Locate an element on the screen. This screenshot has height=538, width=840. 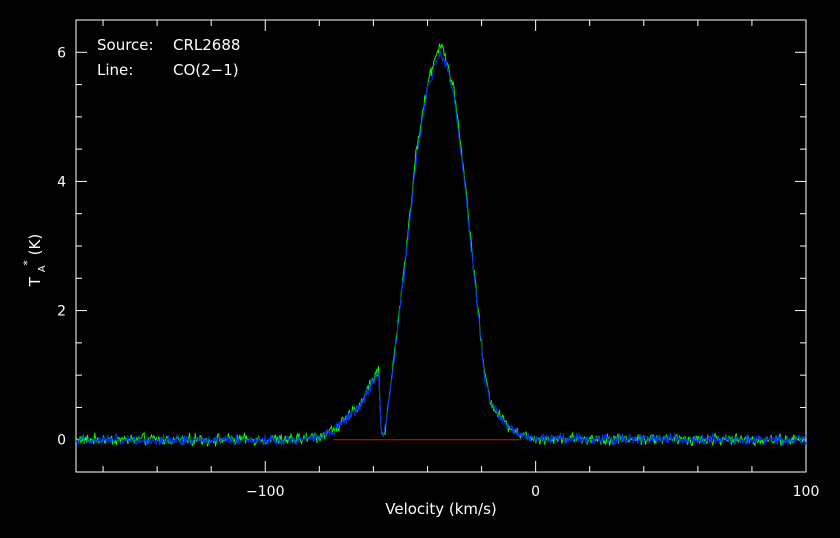
y-axis-label-superscript: * is located at coordinates (27, 263).